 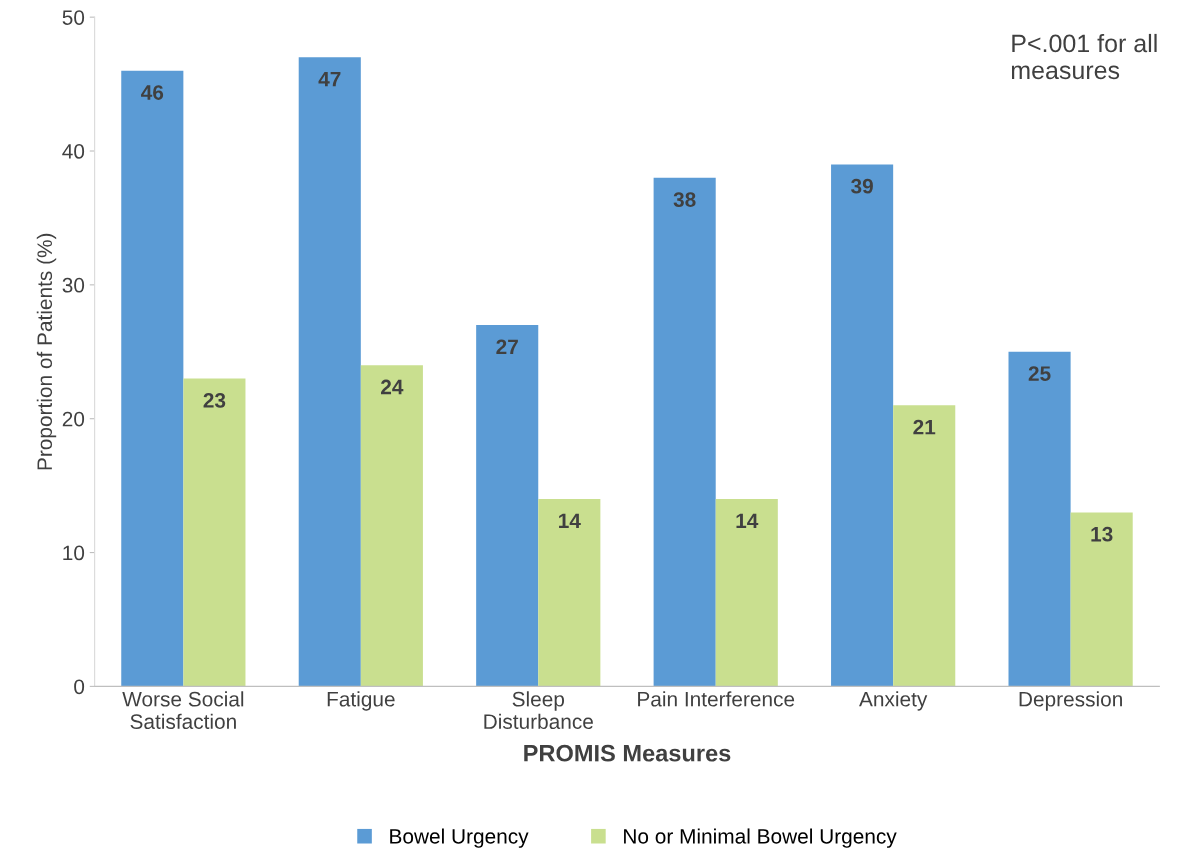 What do you see at coordinates (1084, 56) in the screenshot?
I see `annotation: P<.001 for all measures` at bounding box center [1084, 56].